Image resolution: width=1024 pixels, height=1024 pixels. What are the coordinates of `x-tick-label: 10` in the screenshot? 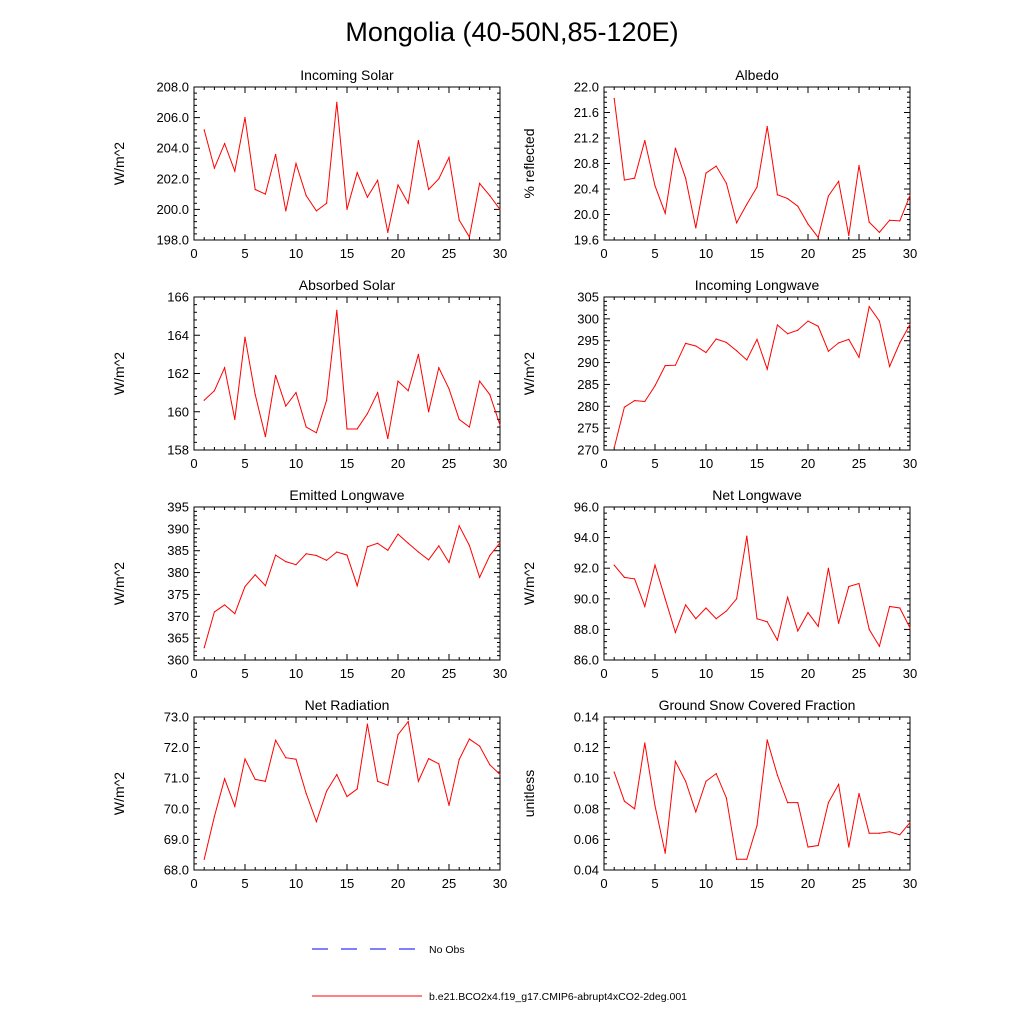 It's located at (706, 253).